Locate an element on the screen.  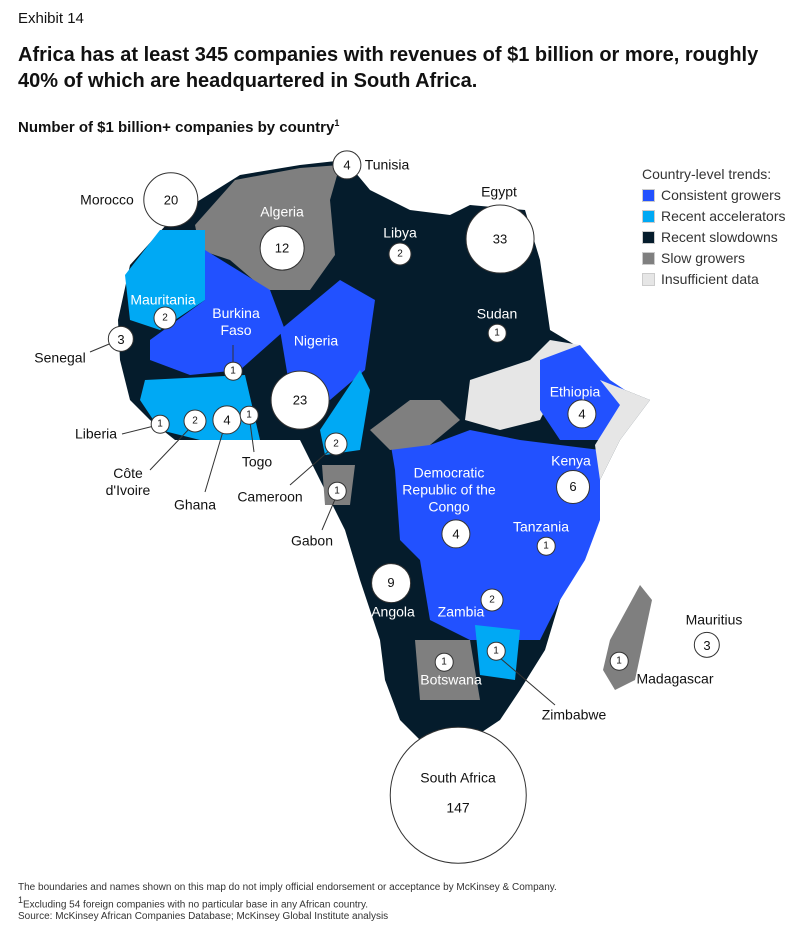
legend-item: Slow growers is located at coordinates (714, 258).